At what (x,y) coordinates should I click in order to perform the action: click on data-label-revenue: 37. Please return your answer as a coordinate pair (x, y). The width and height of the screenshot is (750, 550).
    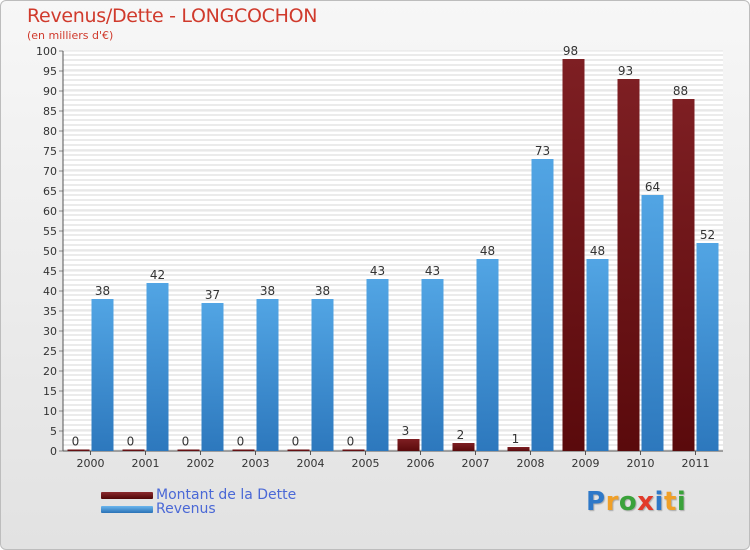
    Looking at the image, I should click on (212, 295).